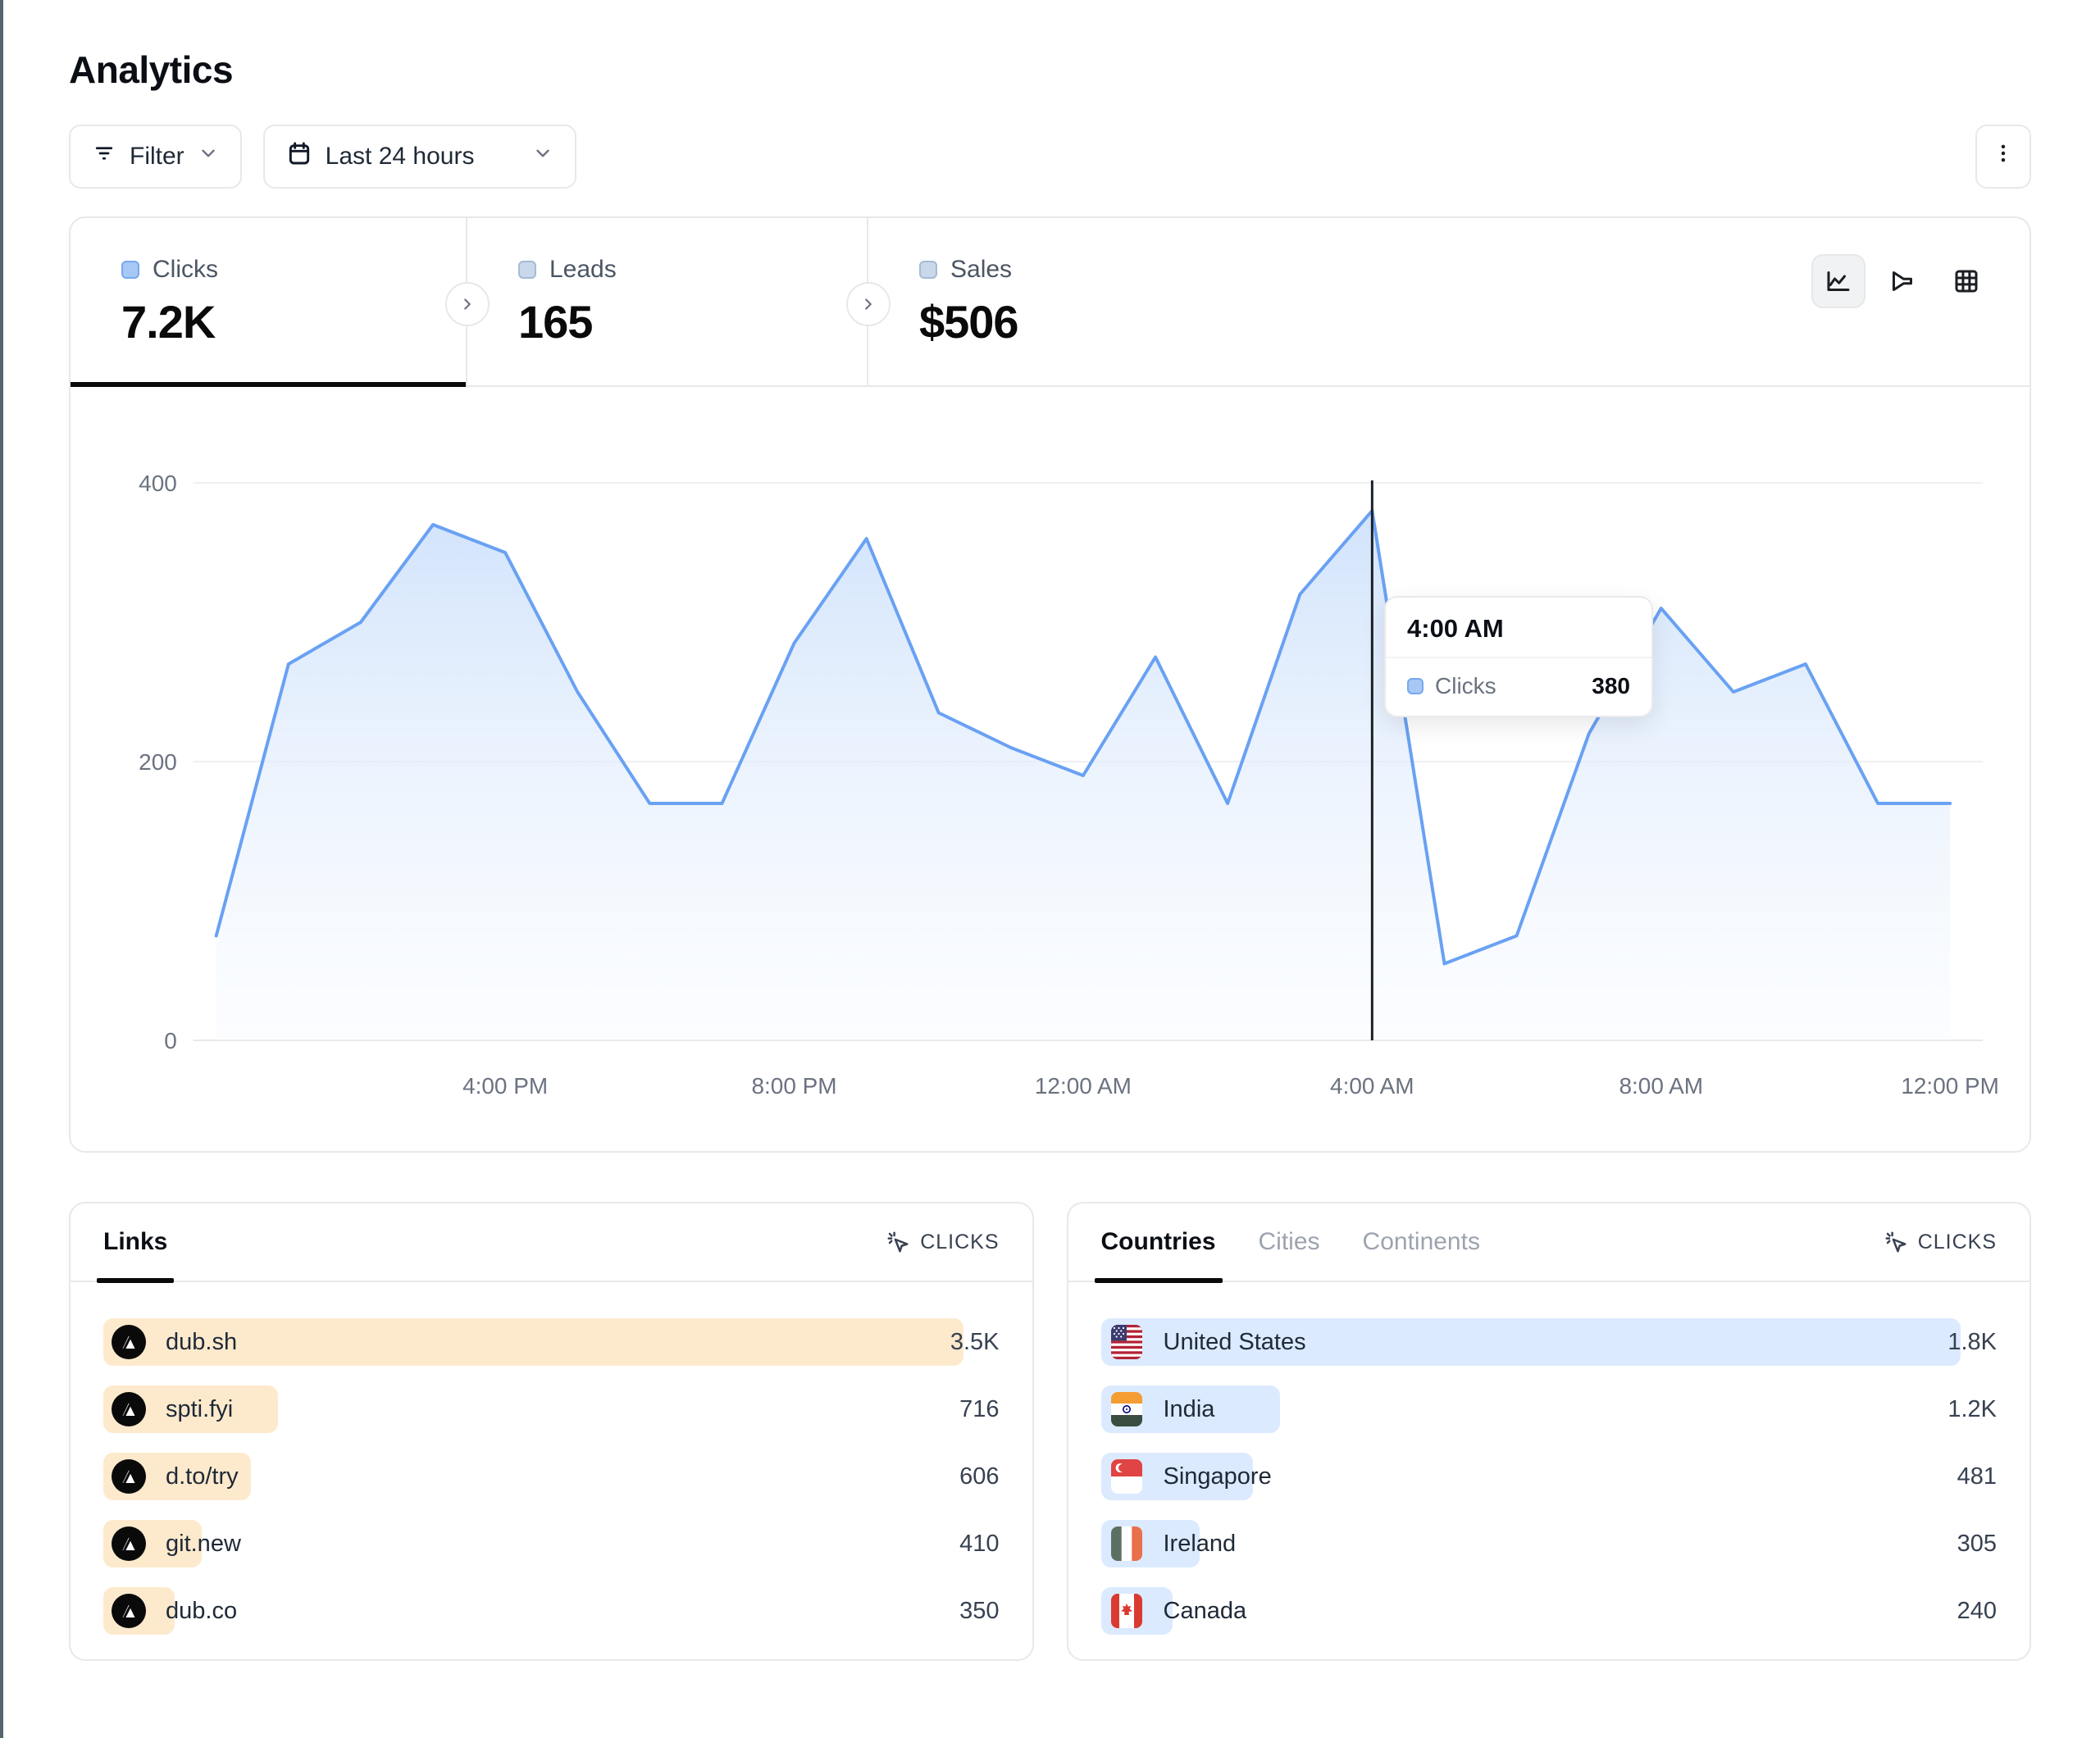 The height and width of the screenshot is (1738, 2100). What do you see at coordinates (981, 269) in the screenshot?
I see `stat-label: Sales` at bounding box center [981, 269].